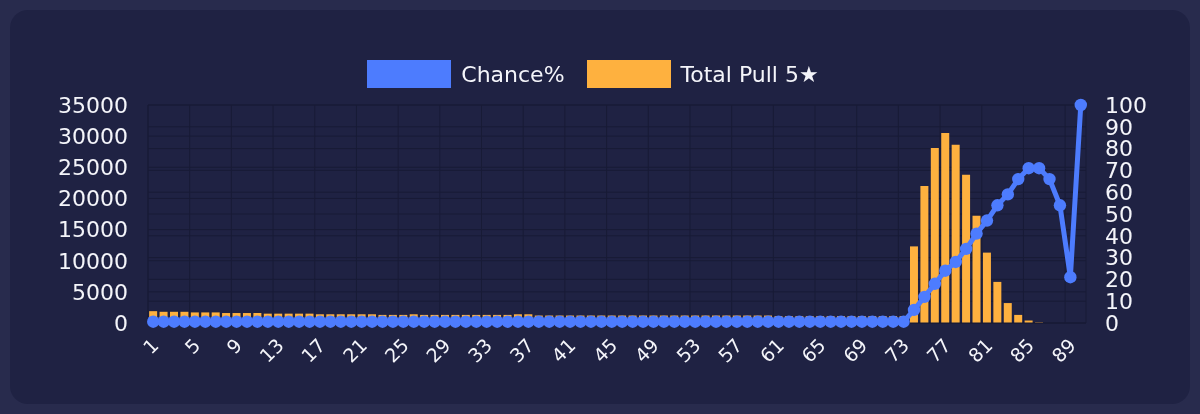 Image resolution: width=1200 pixels, height=414 pixels. What do you see at coordinates (271, 350) in the screenshot?
I see `x-tick-label: 13` at bounding box center [271, 350].